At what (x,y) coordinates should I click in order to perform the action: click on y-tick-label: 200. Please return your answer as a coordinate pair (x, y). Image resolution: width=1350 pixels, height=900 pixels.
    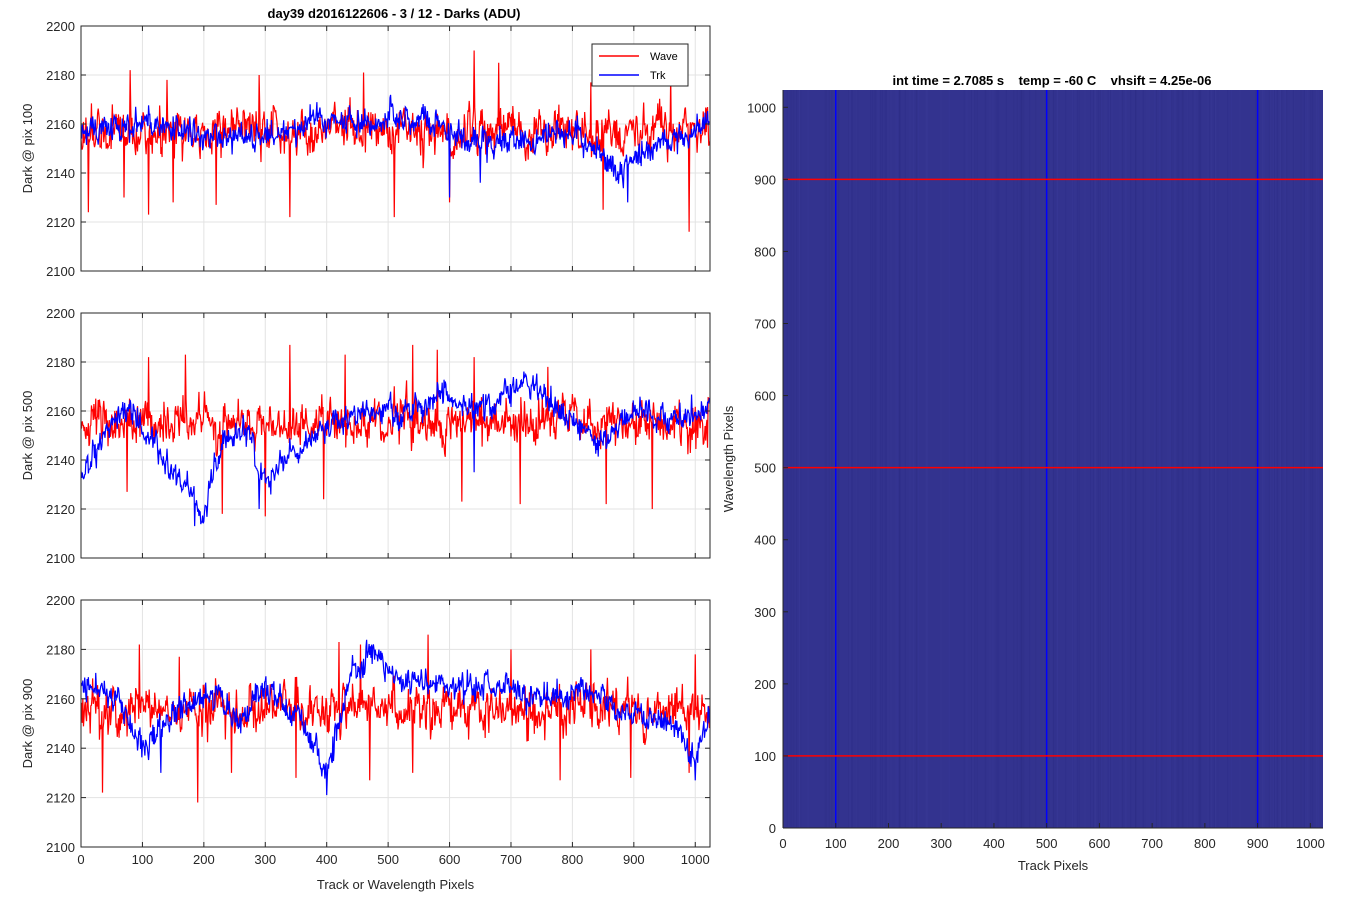
    Looking at the image, I should click on (765, 684).